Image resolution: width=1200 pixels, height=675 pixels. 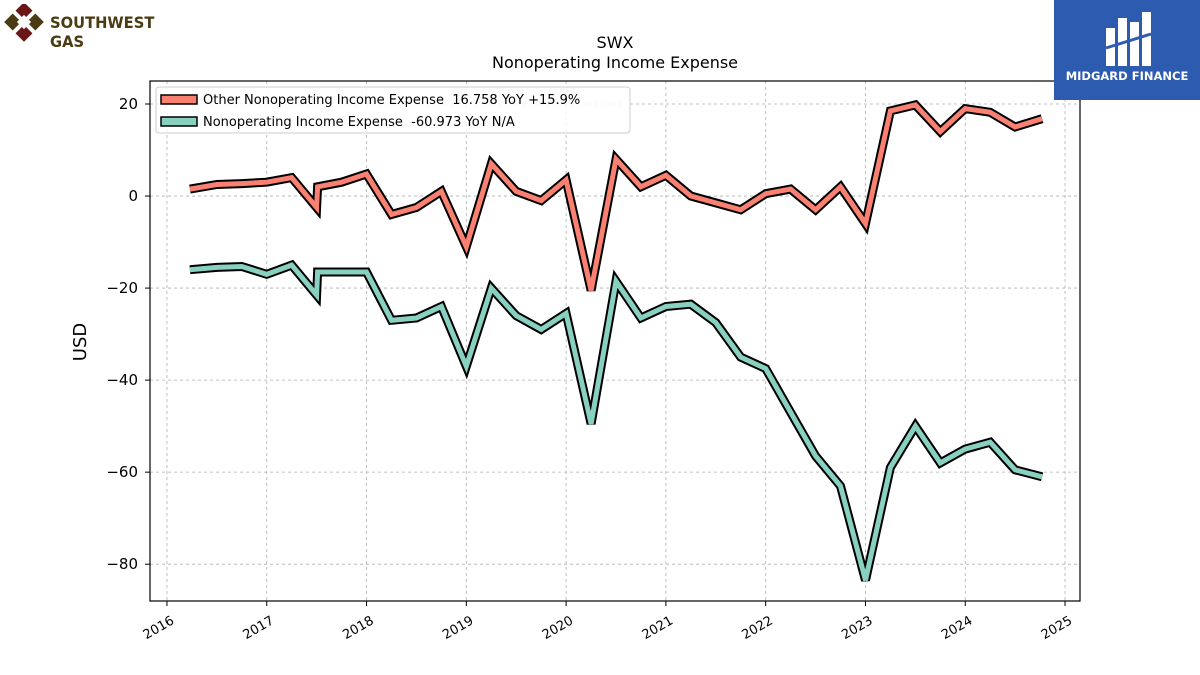 I want to click on x-tick-label: 2020, so click(x=558, y=628).